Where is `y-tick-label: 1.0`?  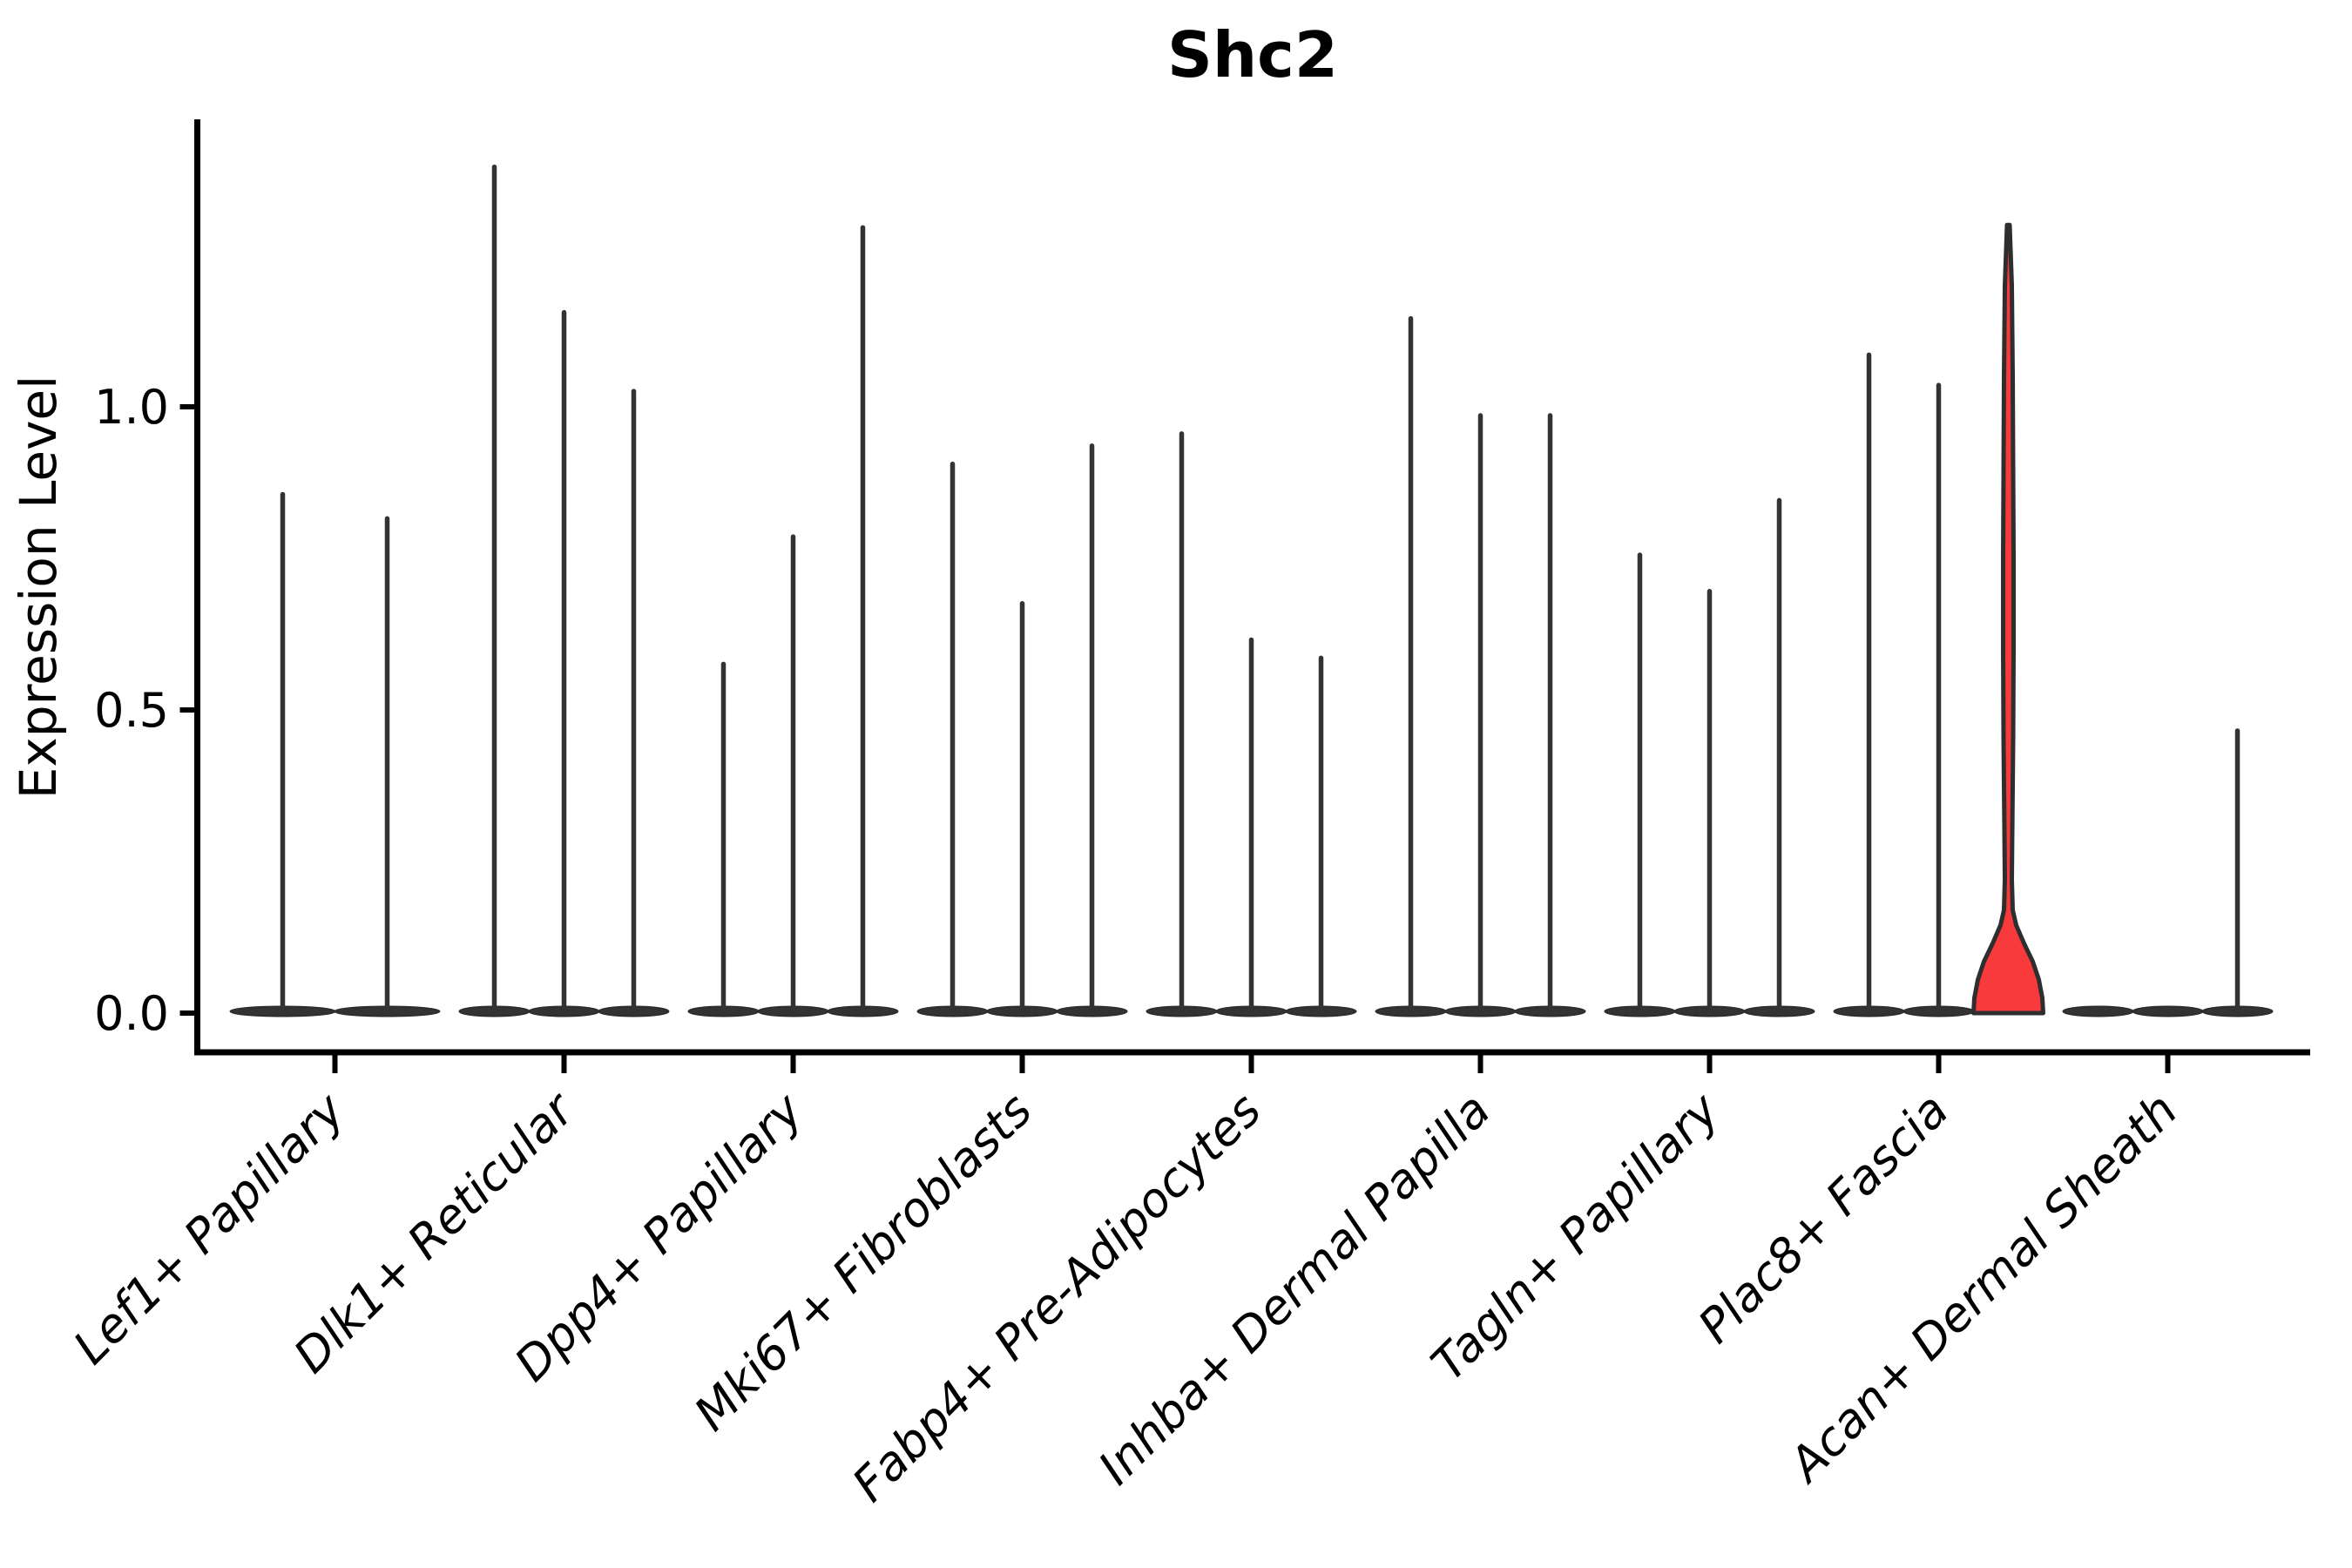
y-tick-label: 1.0 is located at coordinates (131, 407).